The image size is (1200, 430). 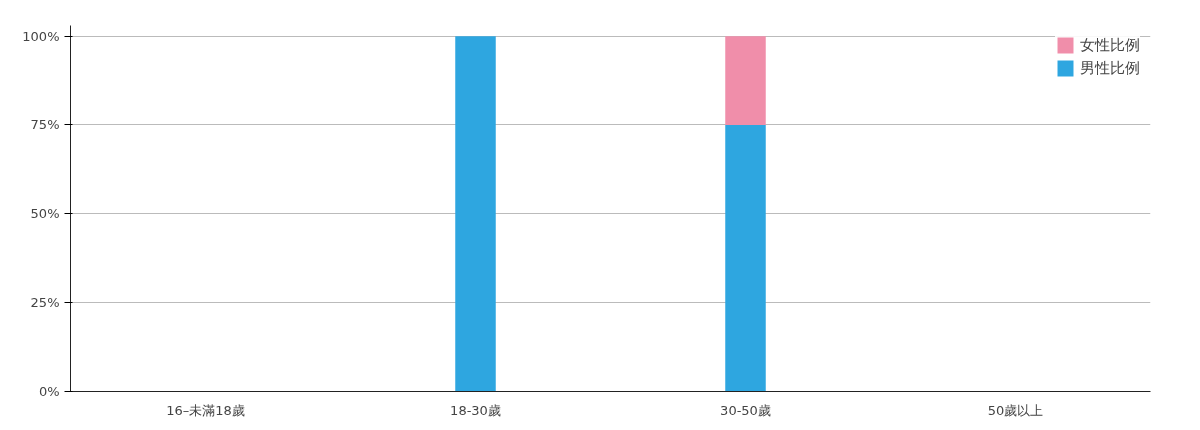 I want to click on y-tick-label: 100%, so click(x=41, y=36).